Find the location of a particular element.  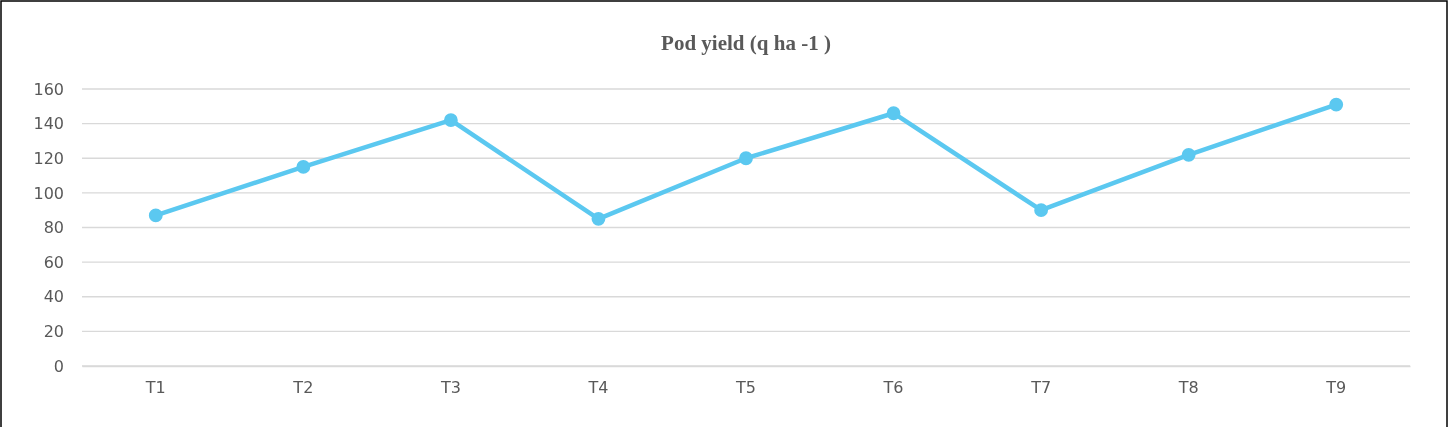

x-tick-label: T3 is located at coordinates (450, 388).